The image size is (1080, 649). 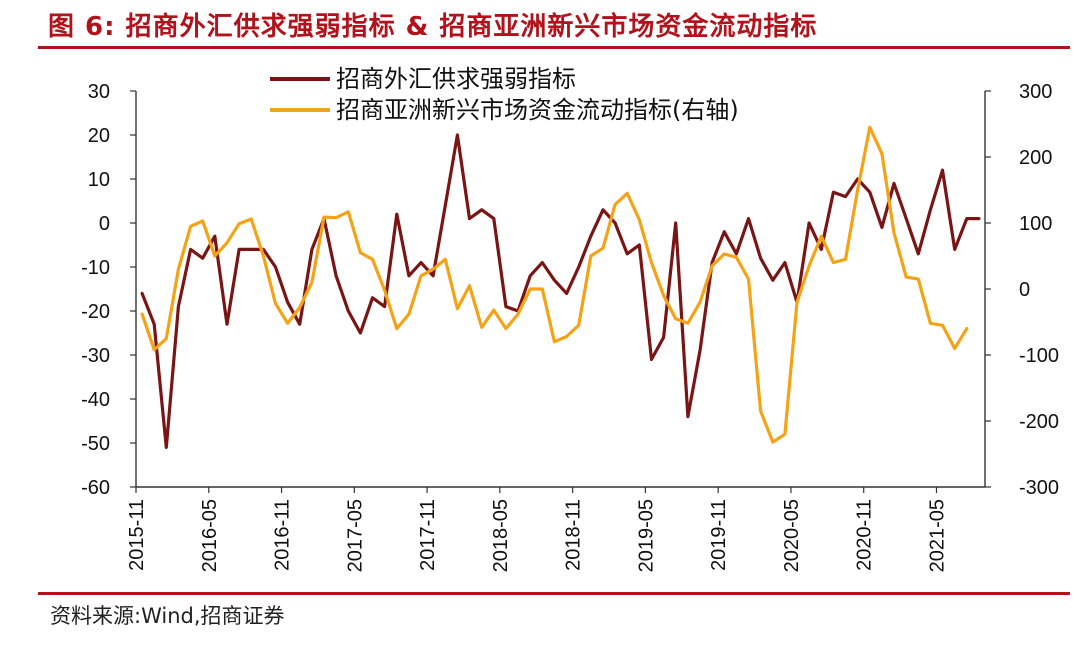 What do you see at coordinates (1039, 422) in the screenshot?
I see `right-tick-label: -200` at bounding box center [1039, 422].